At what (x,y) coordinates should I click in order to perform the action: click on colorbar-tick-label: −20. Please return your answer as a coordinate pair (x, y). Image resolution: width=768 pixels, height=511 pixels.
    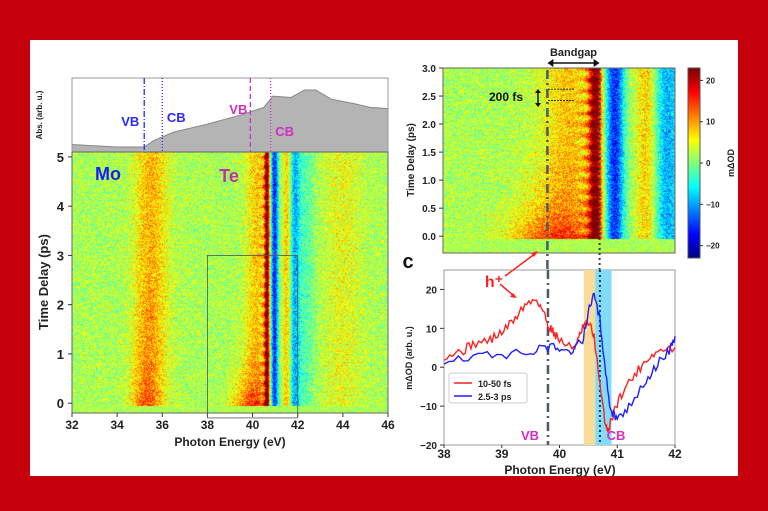
    Looking at the image, I should click on (713, 246).